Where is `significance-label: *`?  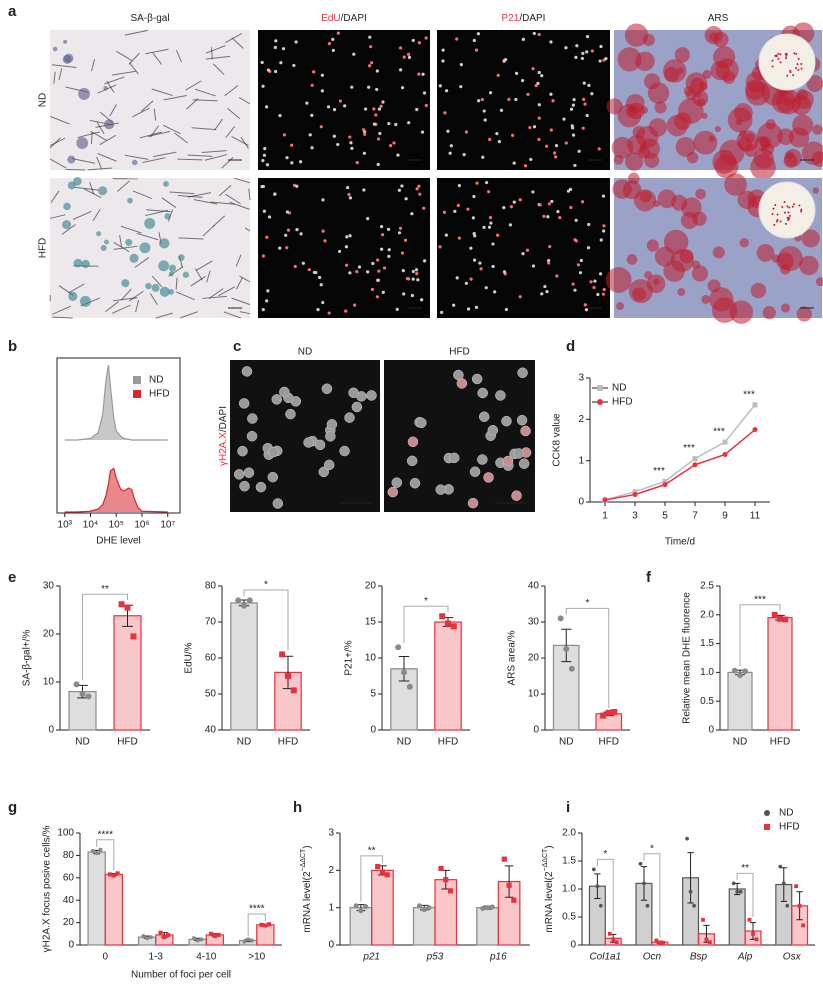 significance-label: * is located at coordinates (266, 585).